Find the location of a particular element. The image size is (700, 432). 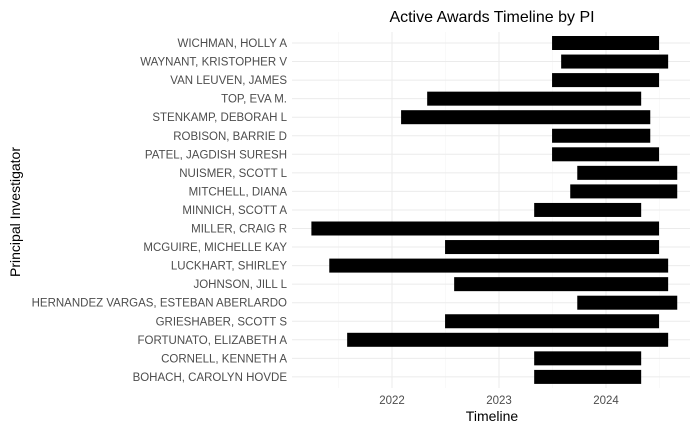

y-tick-label: STENKAMP, DEBORAH L is located at coordinates (219, 118).